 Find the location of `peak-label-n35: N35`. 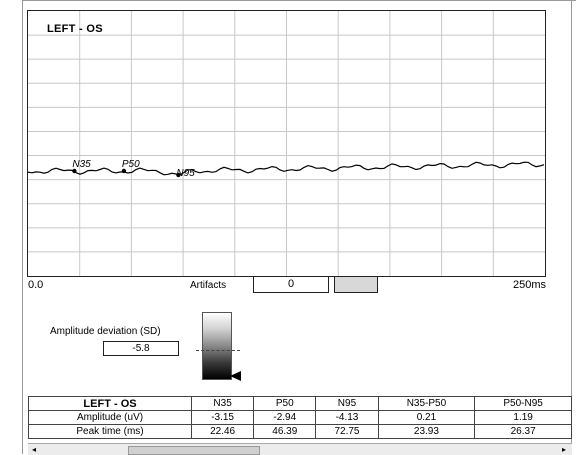

peak-label-n35: N35 is located at coordinates (81, 164).